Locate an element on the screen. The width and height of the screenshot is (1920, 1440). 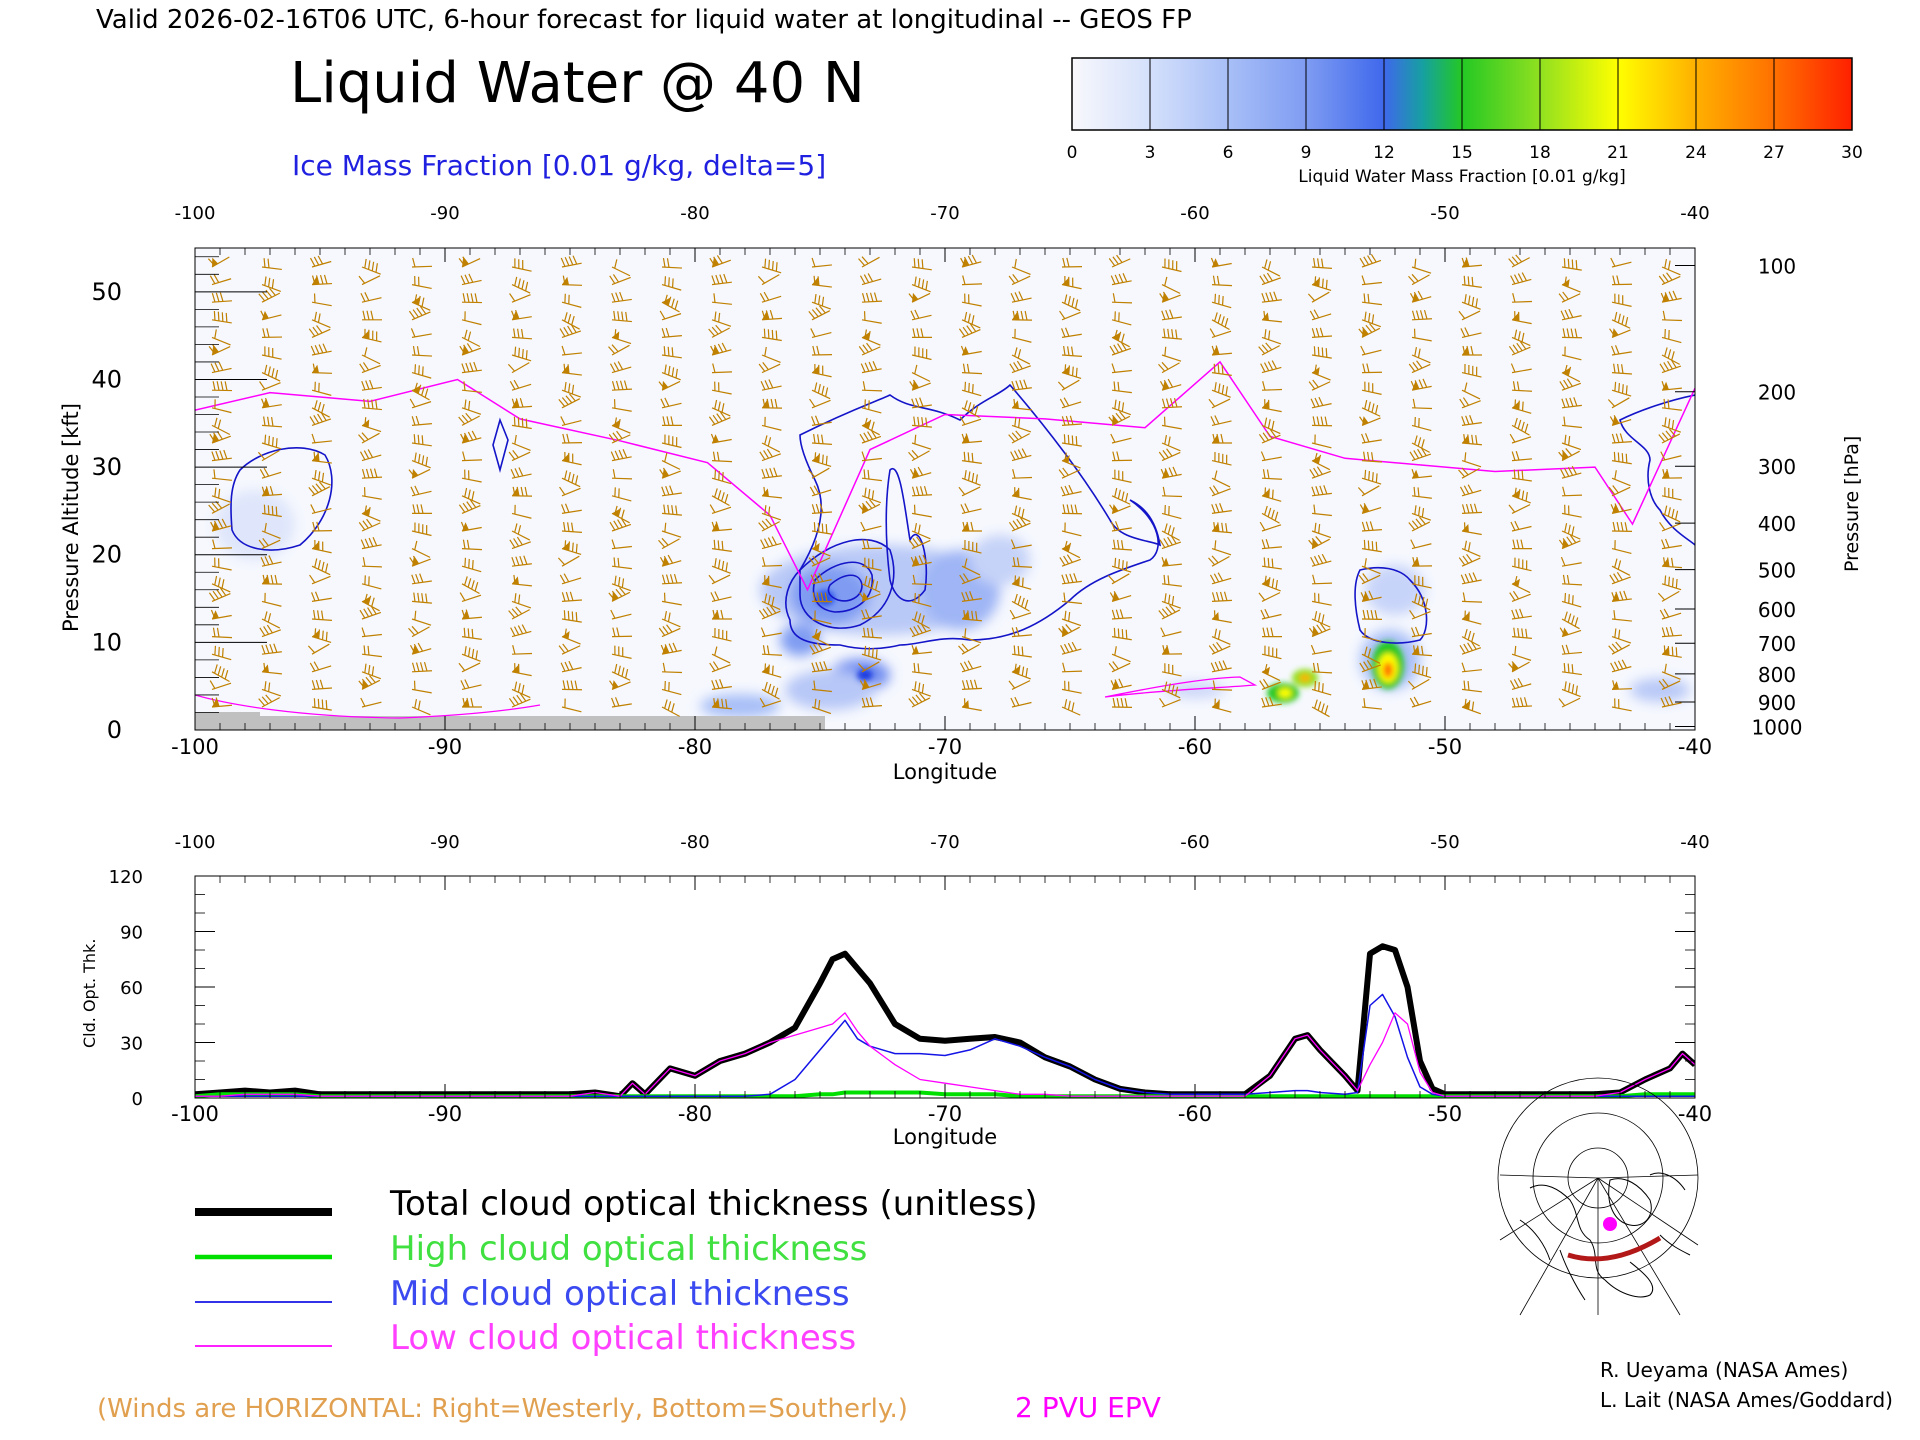
upper-left-axis-label: Pressure Altitude [kft] is located at coordinates (71, 517).